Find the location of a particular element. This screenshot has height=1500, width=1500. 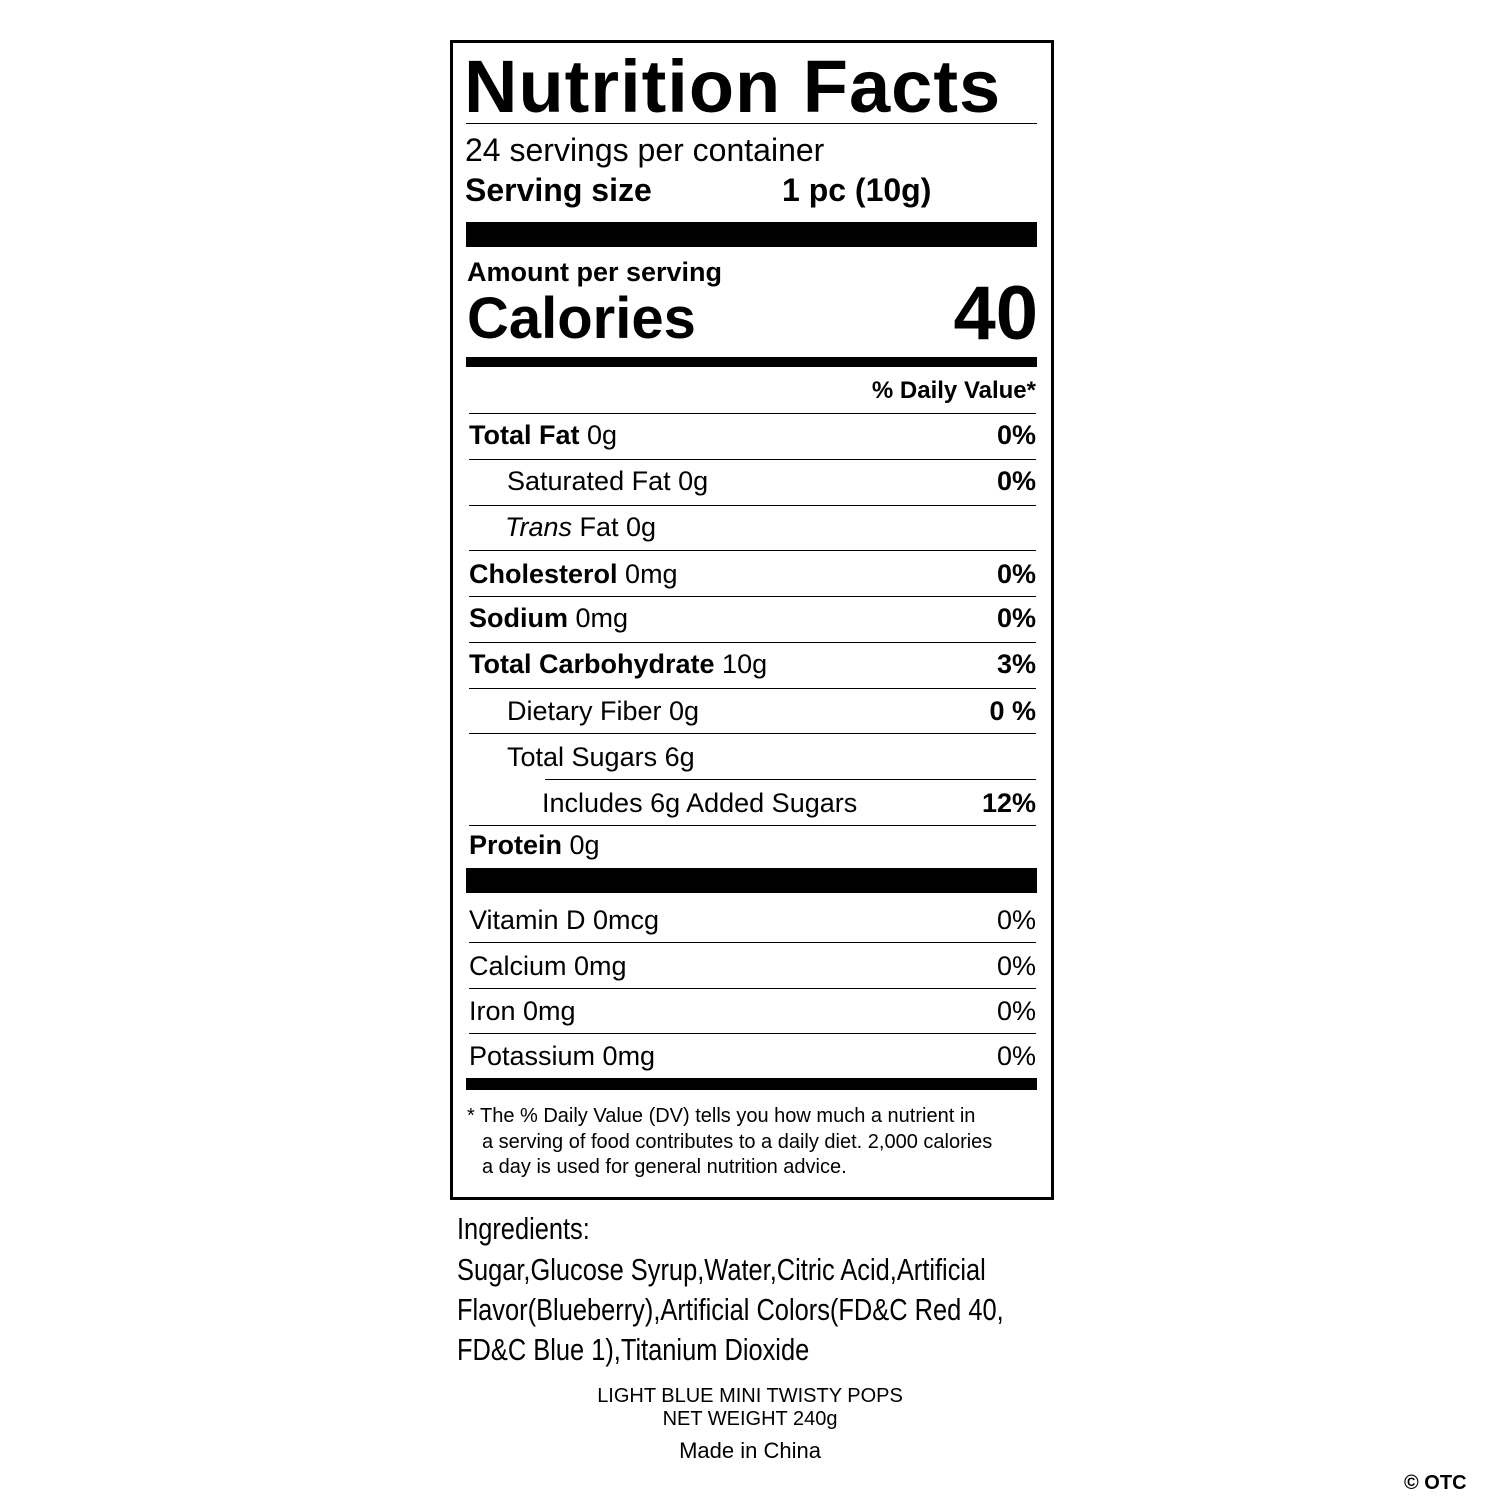

ingredients-line: FD&C Blue 1),Titanium Dioxide is located at coordinates (633, 1349).